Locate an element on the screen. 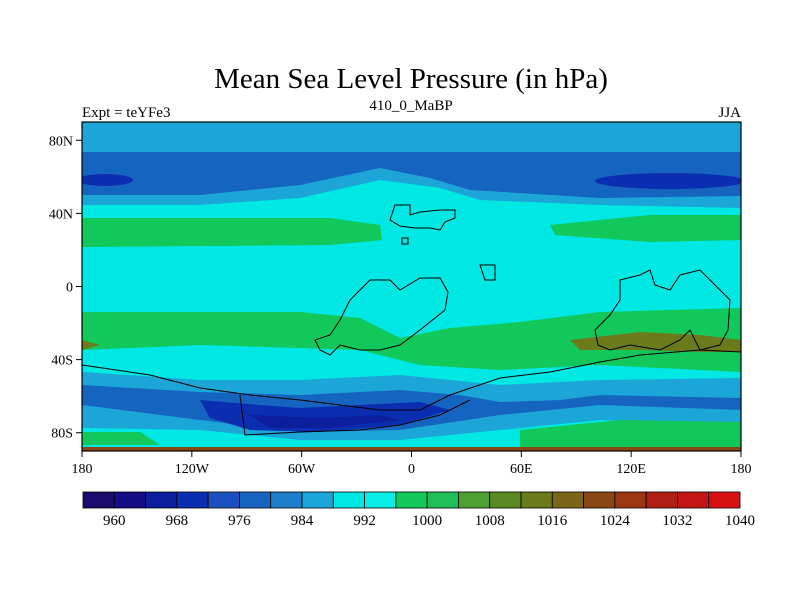 The width and height of the screenshot is (800, 600). y-tick-label: 40S is located at coordinates (62, 361).